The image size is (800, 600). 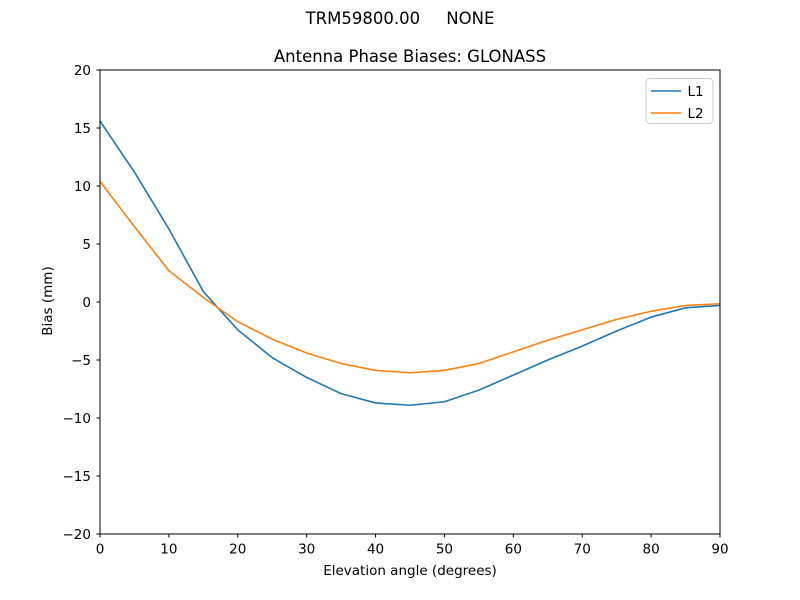 What do you see at coordinates (81, 361) in the screenshot?
I see `y-tick-label: −5` at bounding box center [81, 361].